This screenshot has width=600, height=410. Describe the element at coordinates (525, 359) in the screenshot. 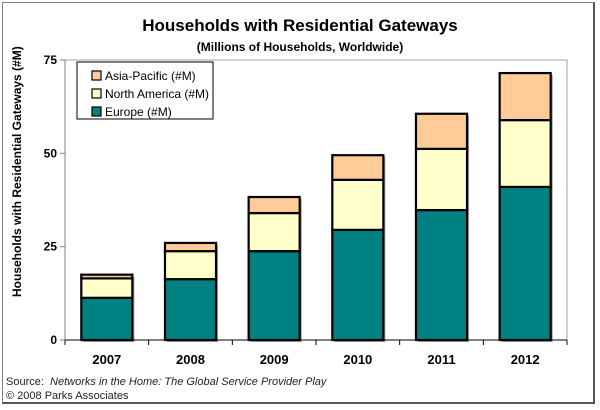

I see `x-tick-label: 2012` at that location.